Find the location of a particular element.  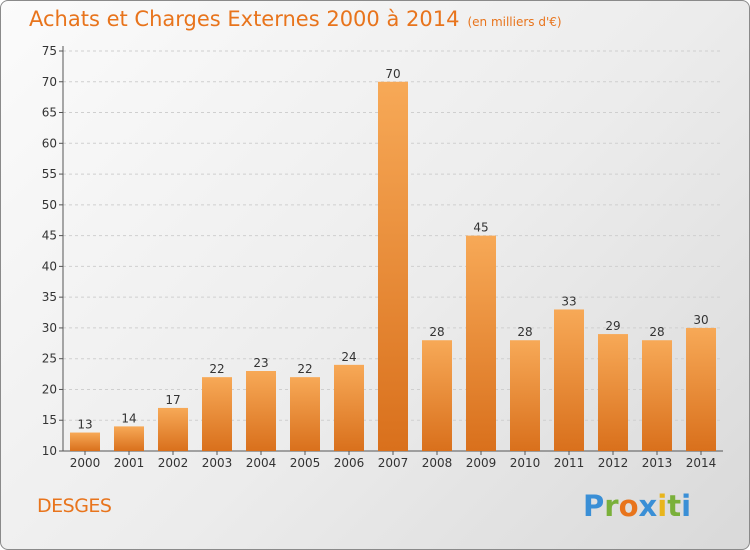

y-tick-label: 70 is located at coordinates (49, 82).